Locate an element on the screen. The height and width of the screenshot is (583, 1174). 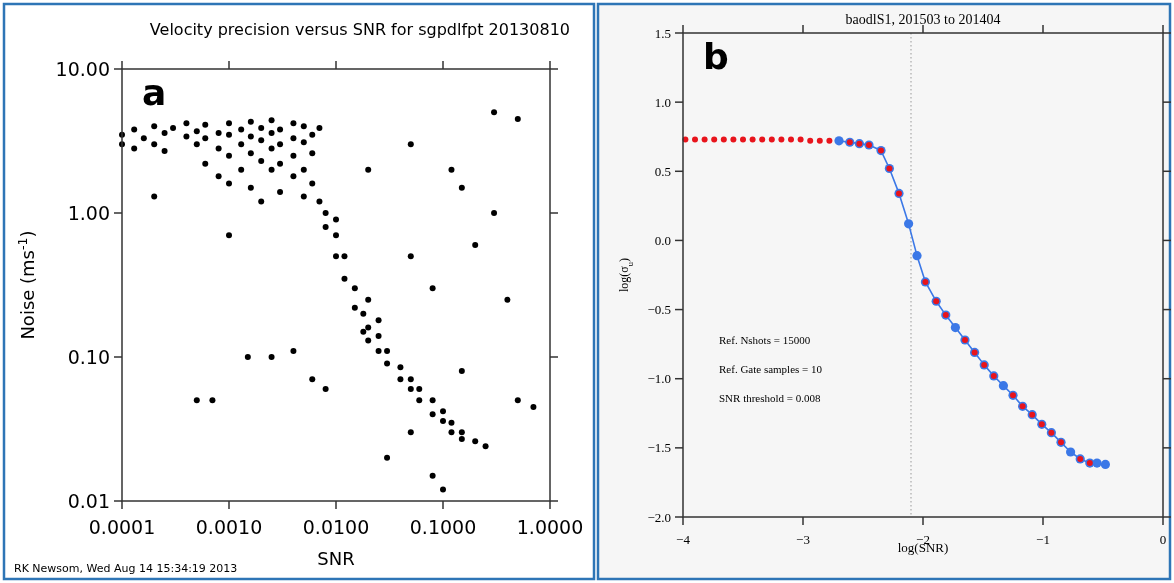
annotation: b is located at coordinates (716, 56).